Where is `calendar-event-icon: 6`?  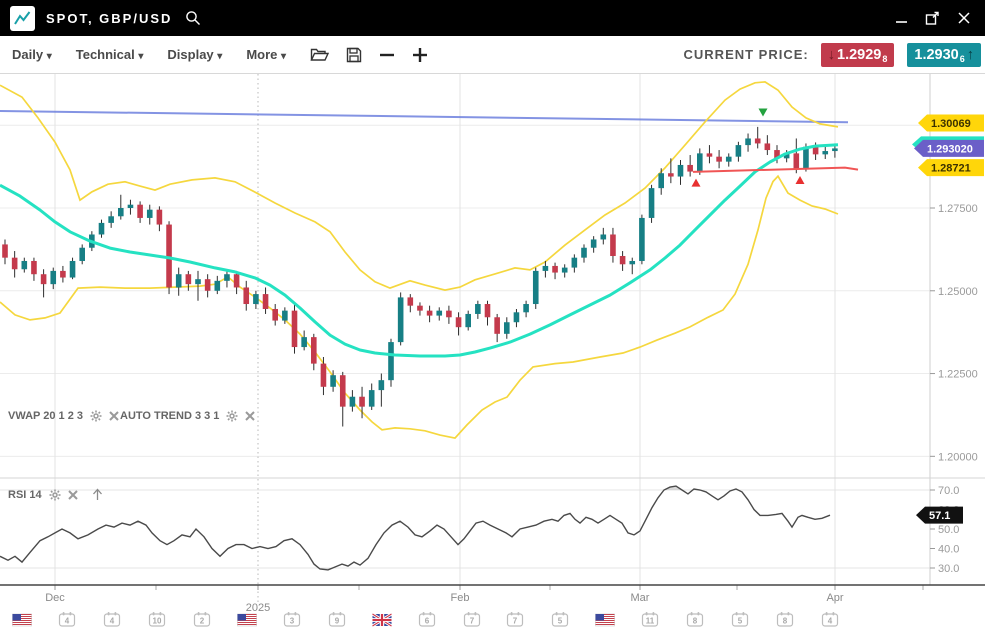
calendar-event-icon: 6 is located at coordinates (427, 619).